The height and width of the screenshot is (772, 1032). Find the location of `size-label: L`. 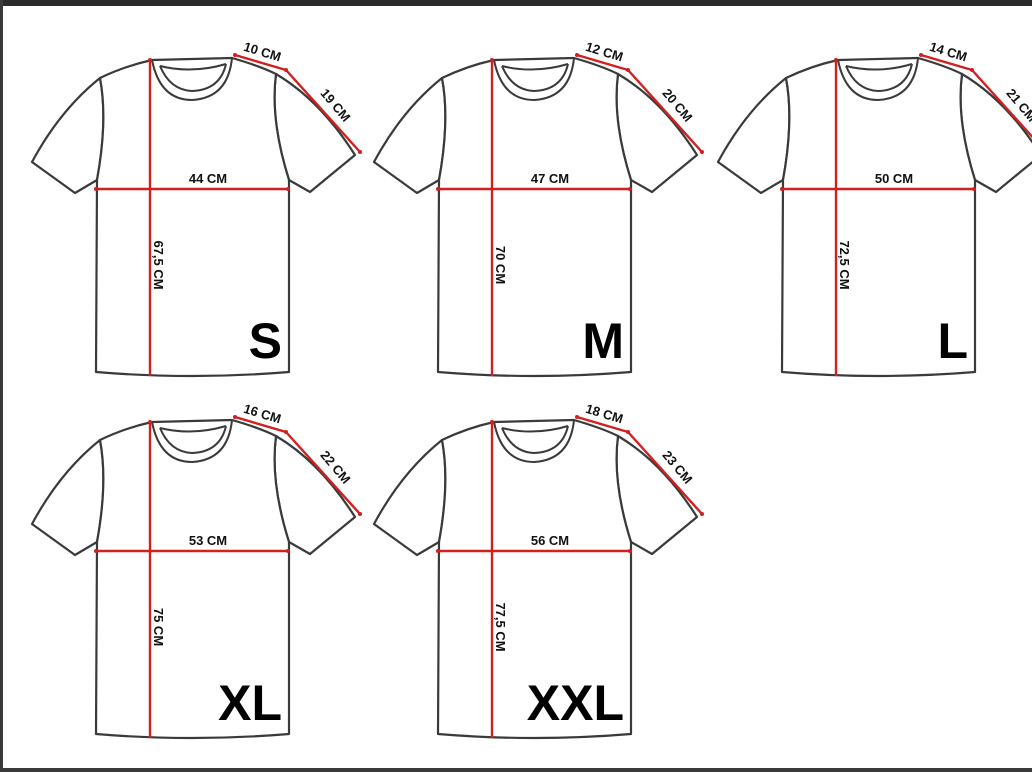

size-label: L is located at coordinates (952, 341).